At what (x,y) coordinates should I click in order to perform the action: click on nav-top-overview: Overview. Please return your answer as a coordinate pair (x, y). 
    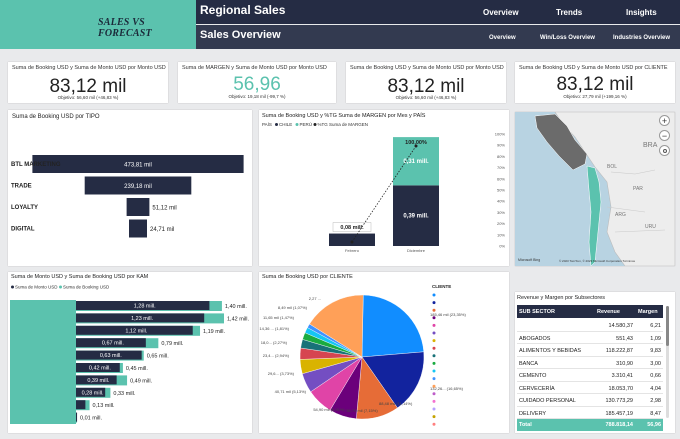
    Looking at the image, I should click on (501, 12).